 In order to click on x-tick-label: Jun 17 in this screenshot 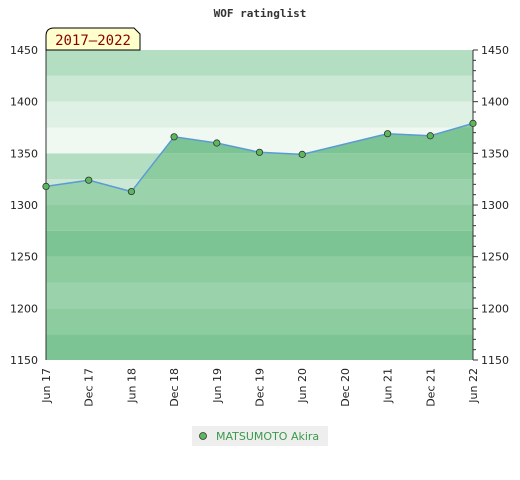, I will do `click(46, 386)`.